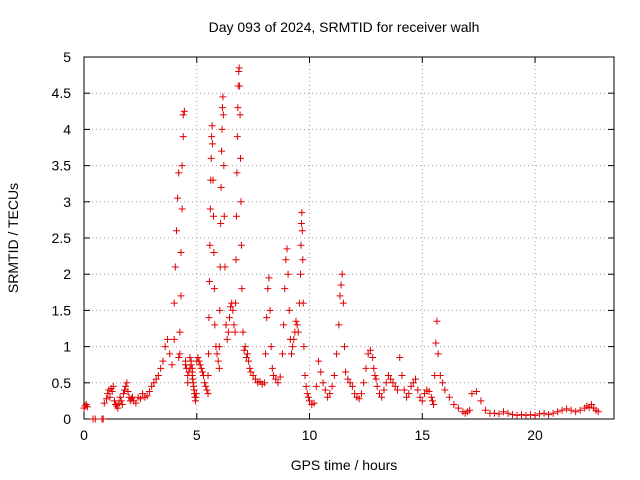  What do you see at coordinates (13, 238) in the screenshot?
I see `y-axis-title: SRMTID / TECUs` at bounding box center [13, 238].